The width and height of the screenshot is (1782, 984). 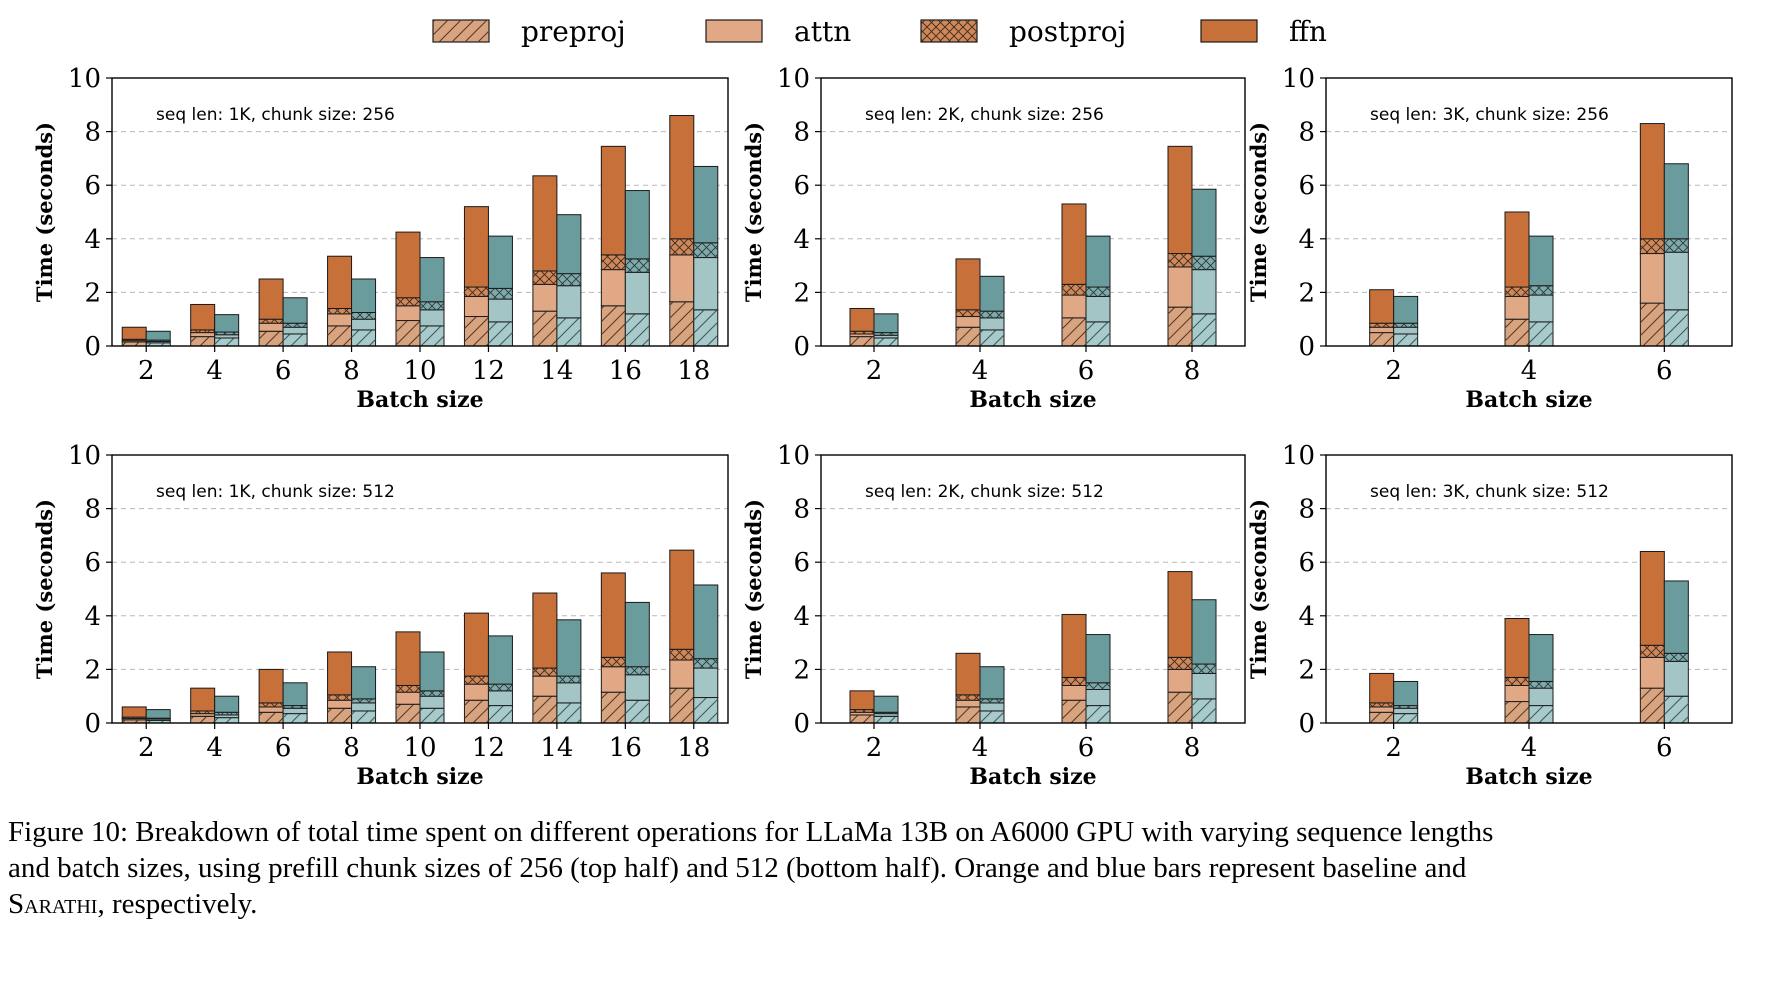 What do you see at coordinates (949, 31) in the screenshot?
I see `legend-swatch-pattern` at bounding box center [949, 31].